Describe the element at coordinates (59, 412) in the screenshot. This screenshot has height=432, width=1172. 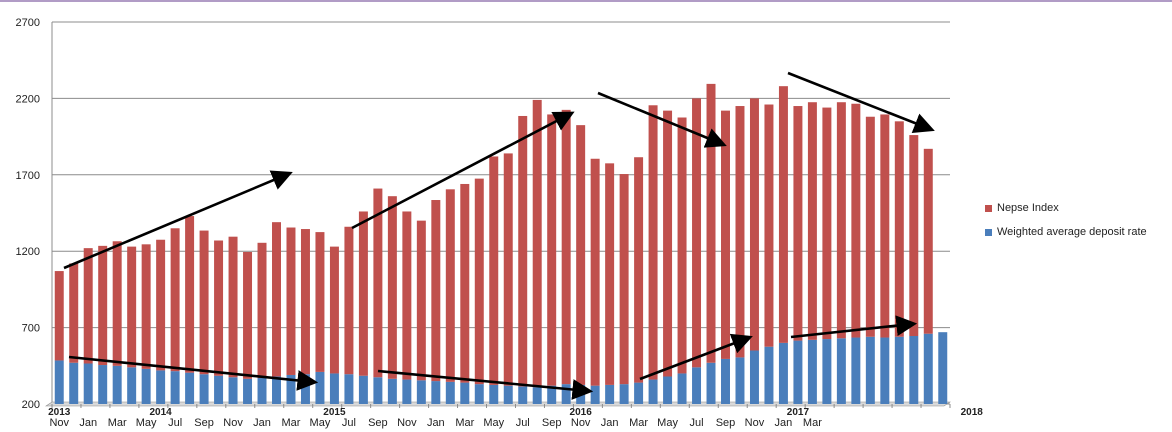
I see `x-year-label-2013: 2013` at that location.